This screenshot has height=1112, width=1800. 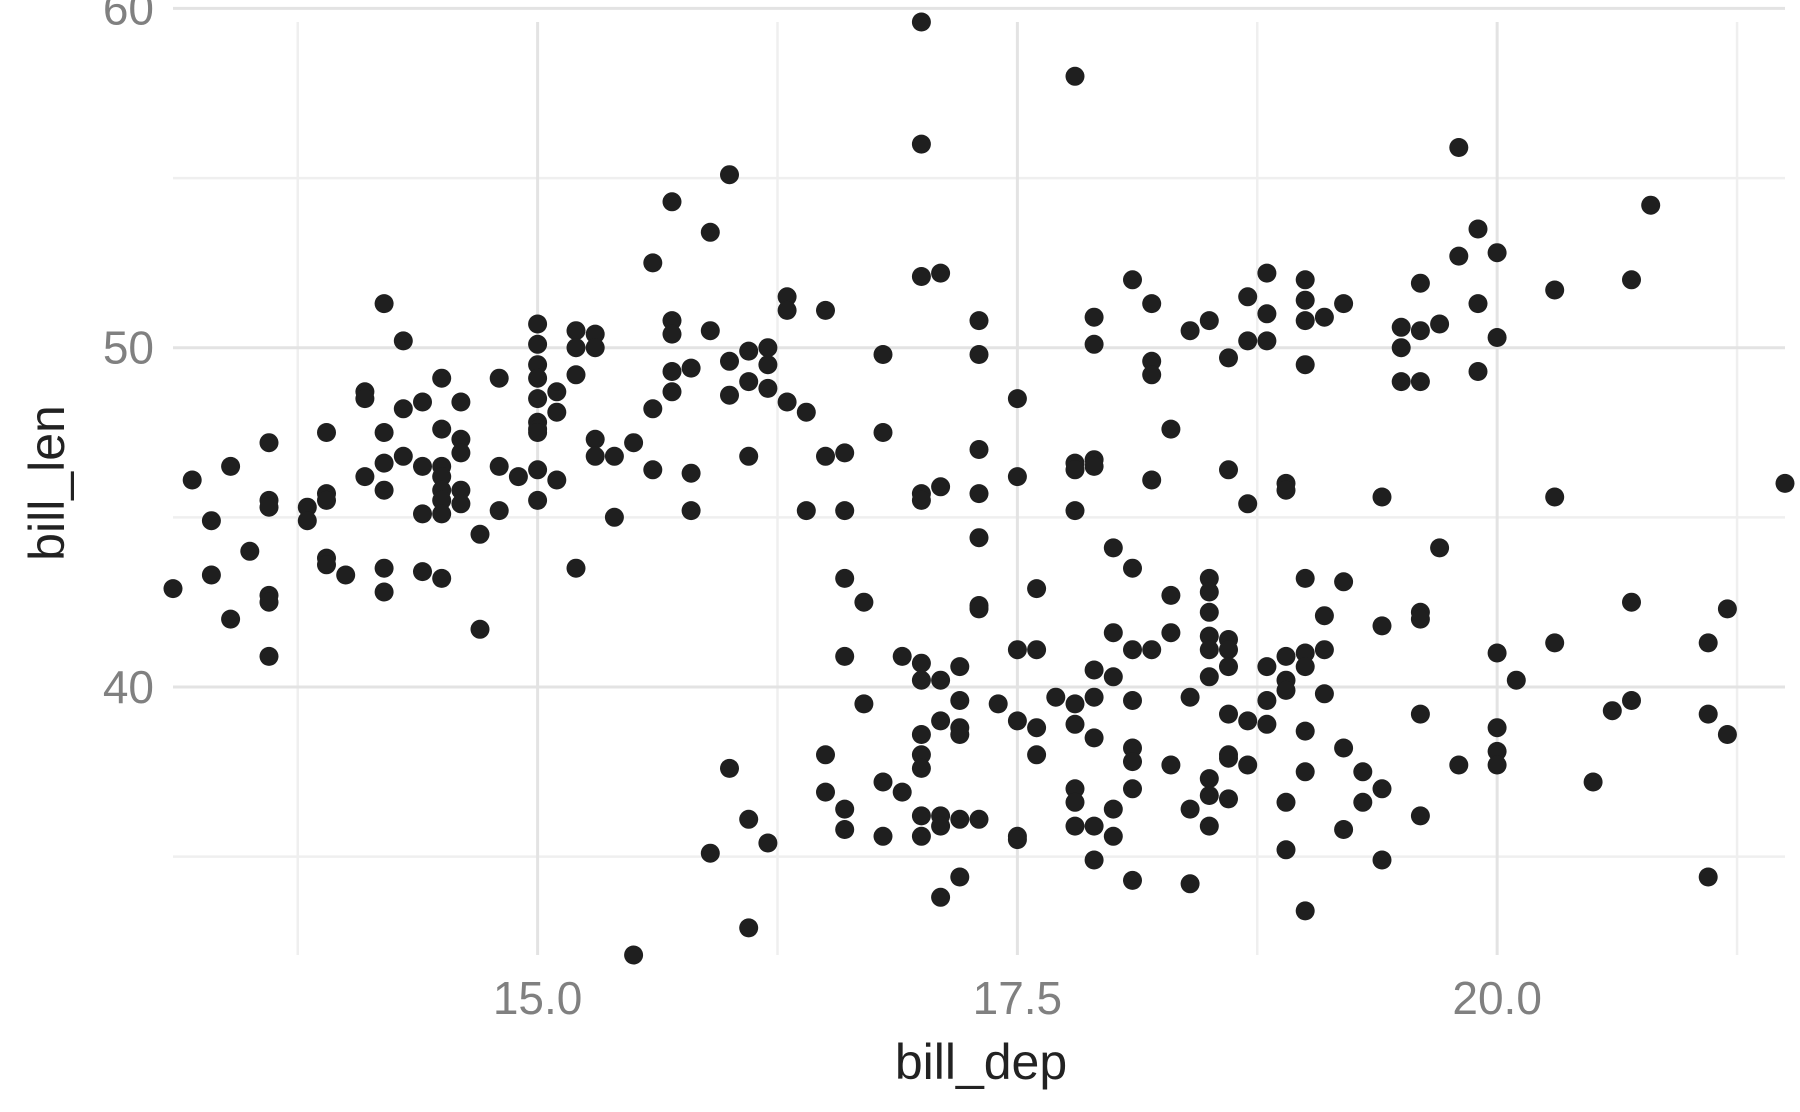 What do you see at coordinates (1018, 998) in the screenshot?
I see `x-tick-label-1: 17.5` at bounding box center [1018, 998].